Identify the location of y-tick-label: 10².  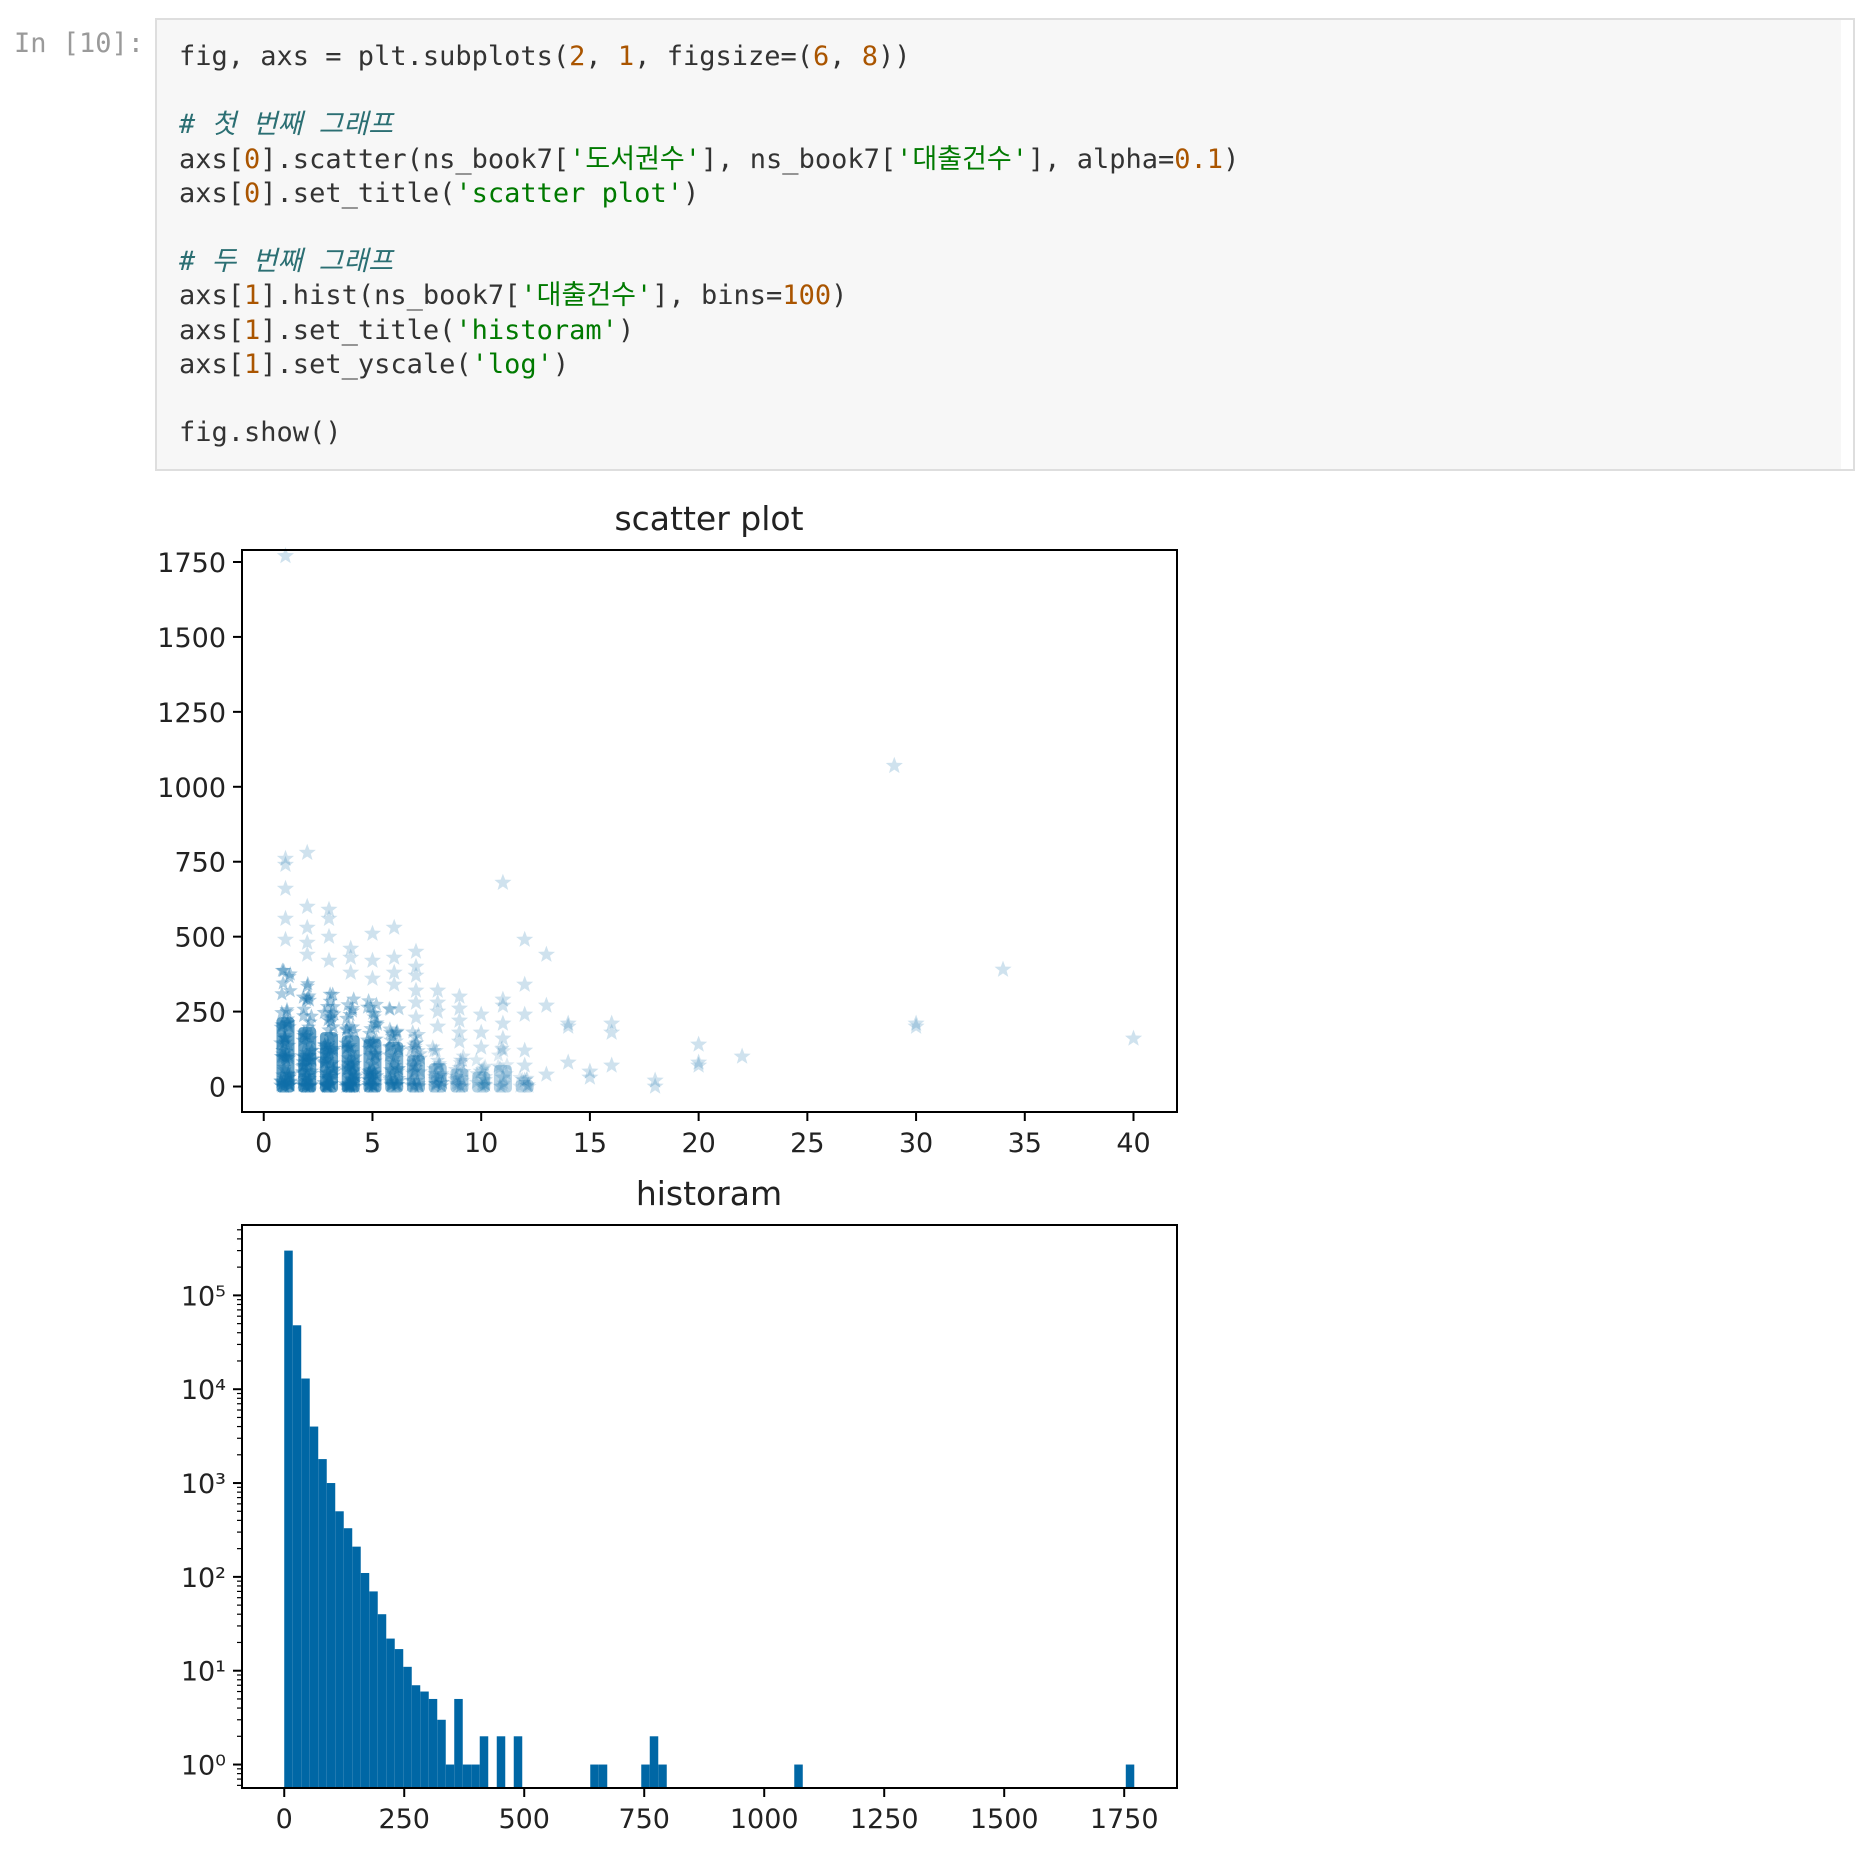
(203, 1578).